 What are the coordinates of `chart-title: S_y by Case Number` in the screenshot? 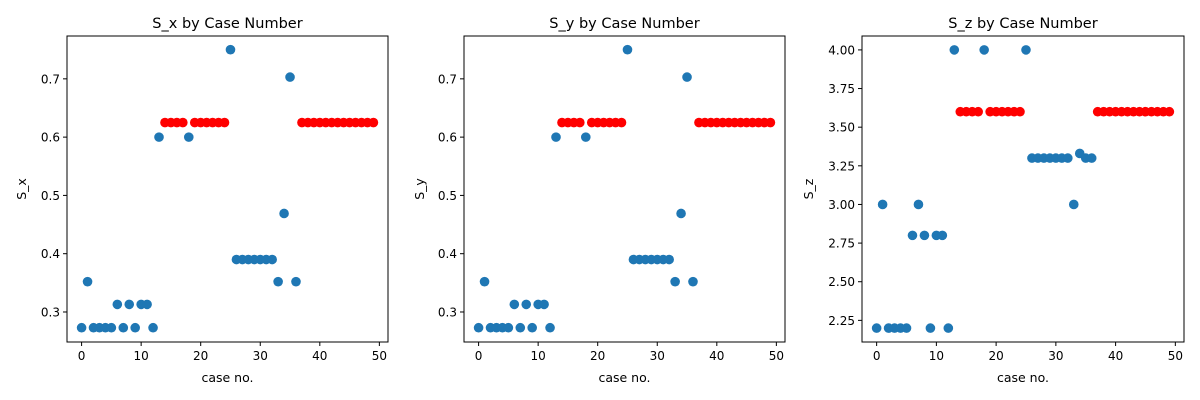 It's located at (624, 24).